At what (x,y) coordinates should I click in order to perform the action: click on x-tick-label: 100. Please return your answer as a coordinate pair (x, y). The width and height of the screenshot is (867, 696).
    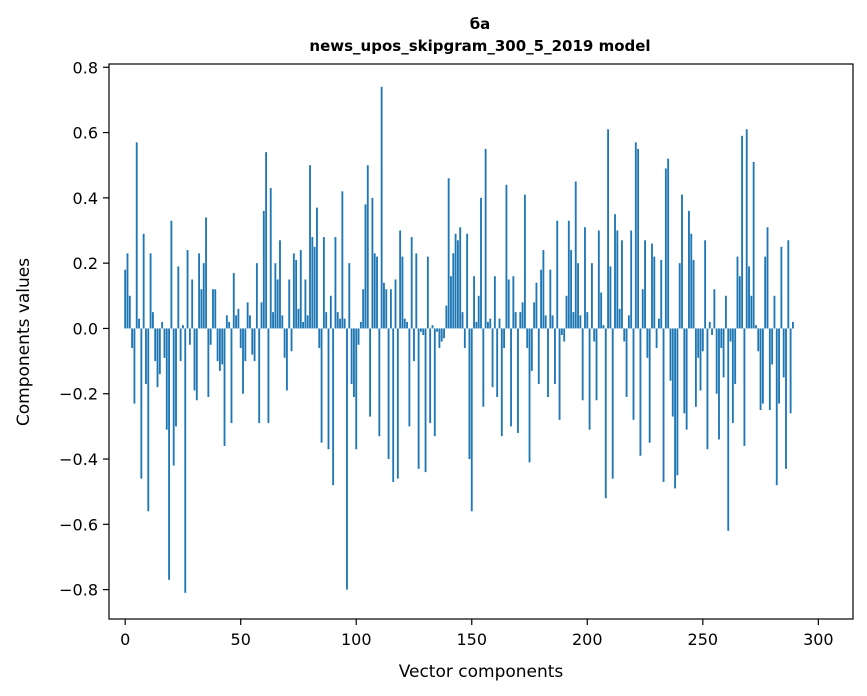
    Looking at the image, I should click on (356, 639).